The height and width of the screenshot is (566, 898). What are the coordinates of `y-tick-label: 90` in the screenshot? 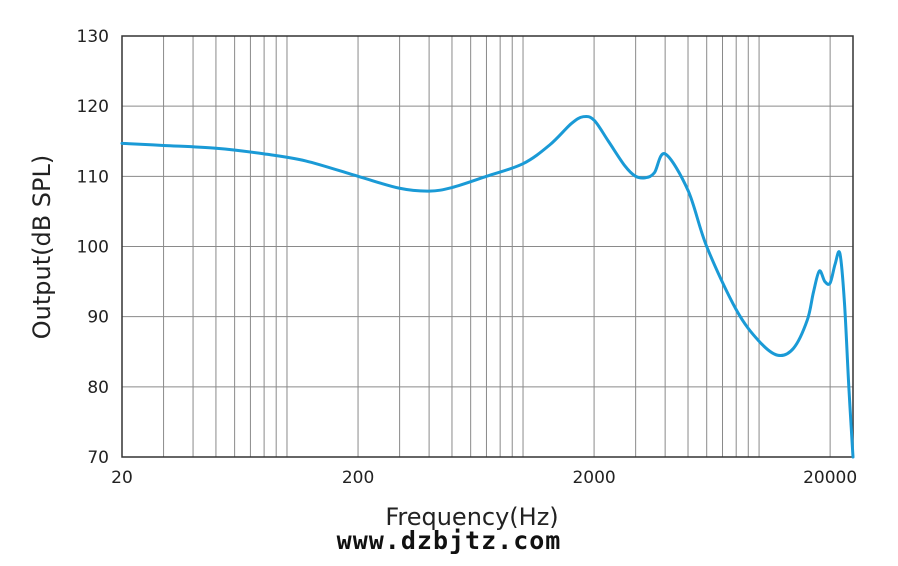 It's located at (98, 318).